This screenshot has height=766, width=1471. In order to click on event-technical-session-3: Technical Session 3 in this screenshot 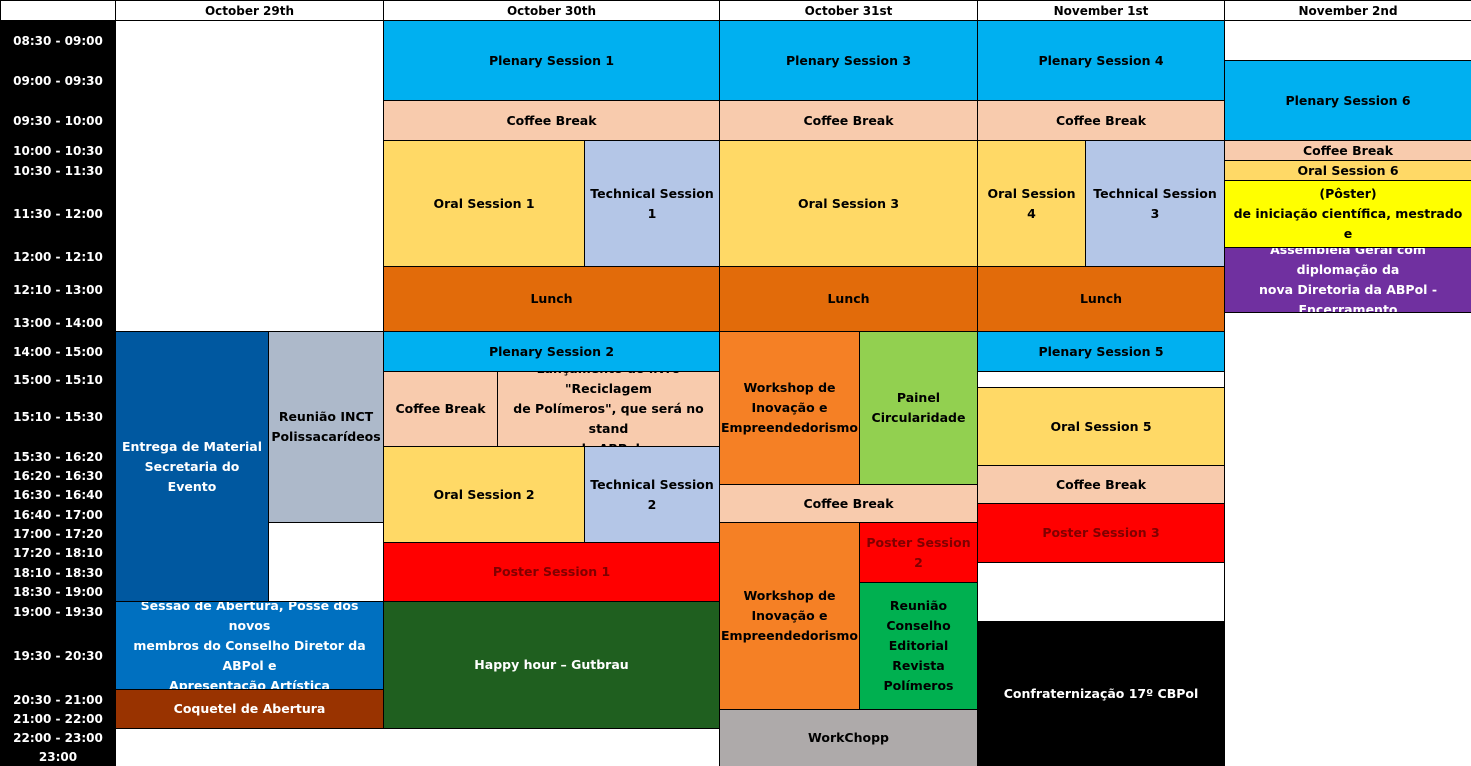, I will do `click(1155, 203)`.